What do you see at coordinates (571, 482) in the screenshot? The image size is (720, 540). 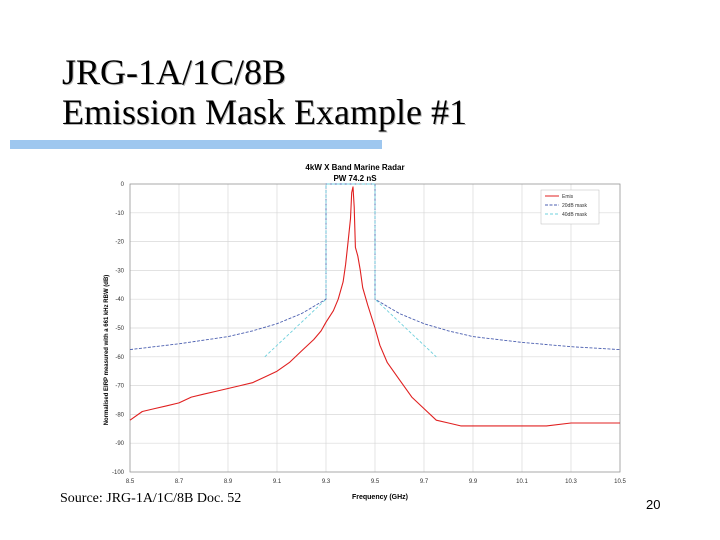 I see `x-tick-label: 10.3` at bounding box center [571, 482].